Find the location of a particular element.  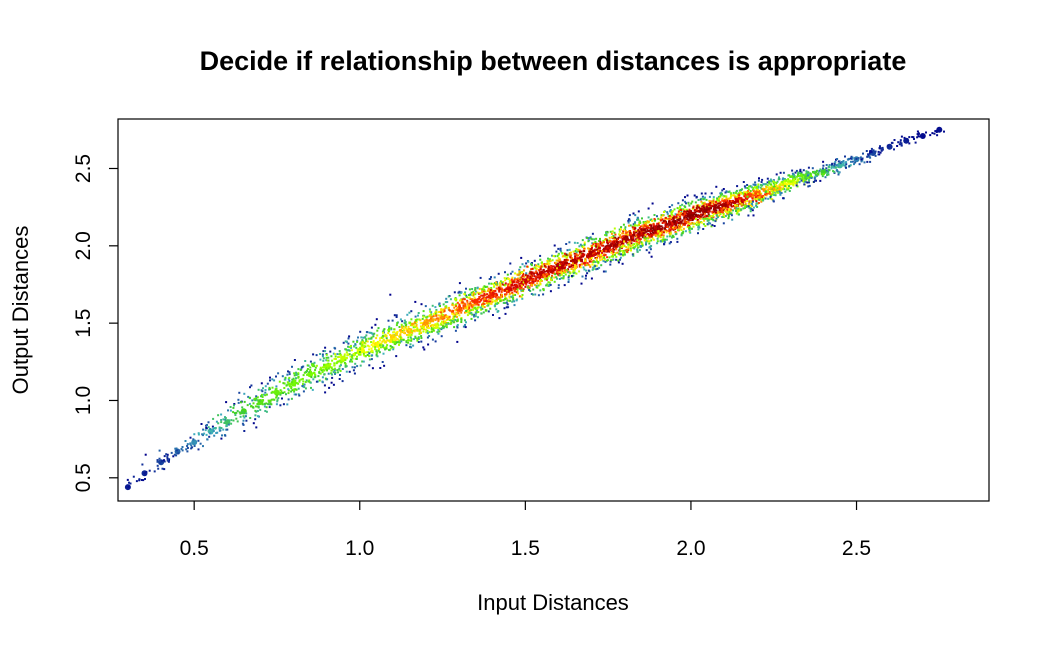

x-axis-label: Input Distances is located at coordinates (553, 602).